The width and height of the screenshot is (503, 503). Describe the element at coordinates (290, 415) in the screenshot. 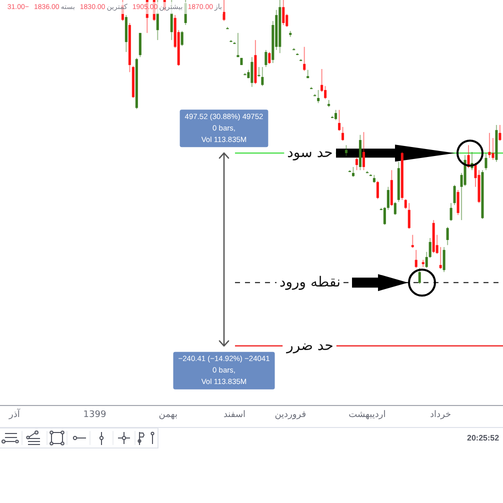

I see `x-tick-label: فروردین` at that location.